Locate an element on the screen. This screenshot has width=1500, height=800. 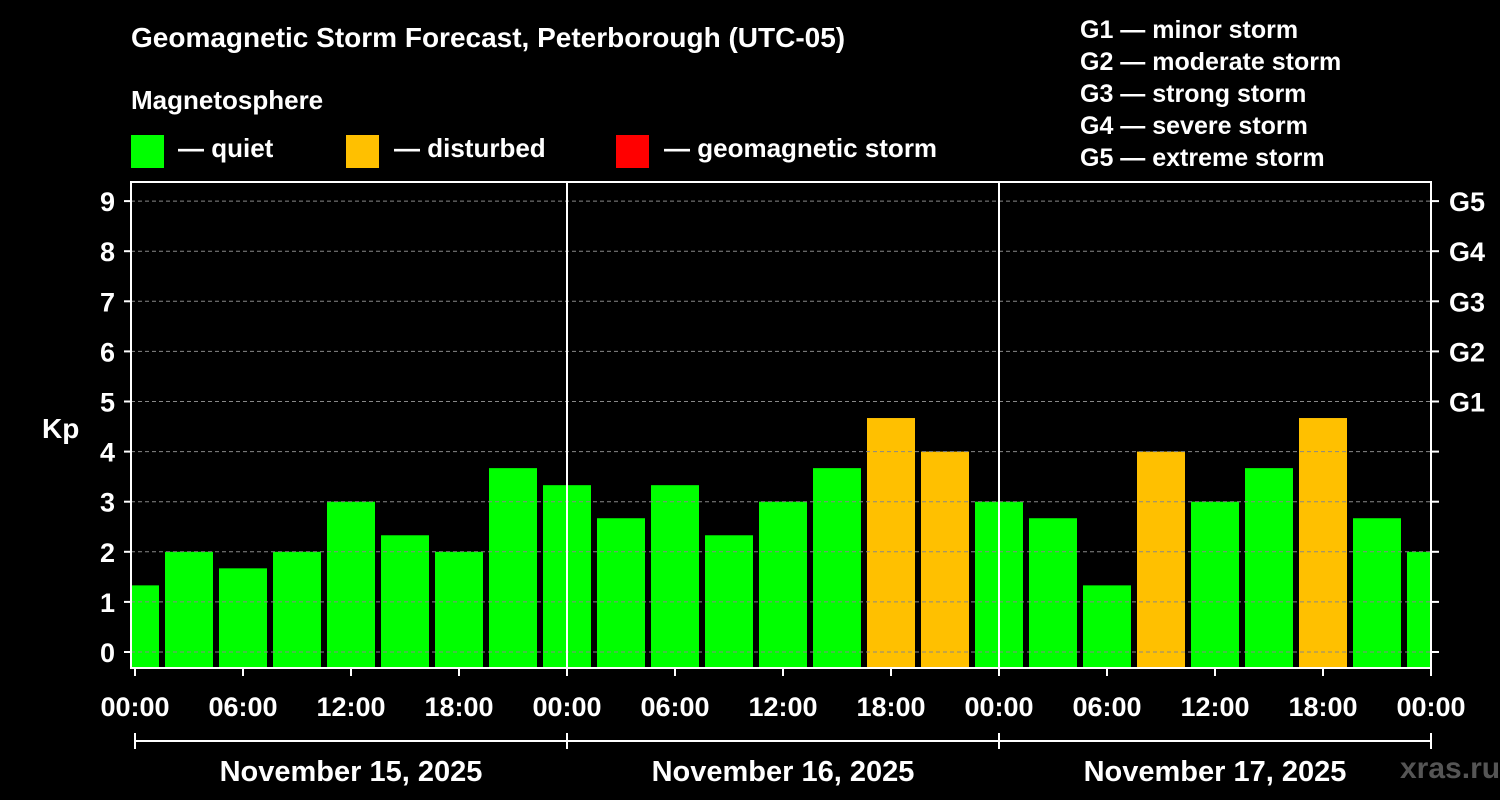
date-label: November 17, 2025 is located at coordinates (1215, 772).